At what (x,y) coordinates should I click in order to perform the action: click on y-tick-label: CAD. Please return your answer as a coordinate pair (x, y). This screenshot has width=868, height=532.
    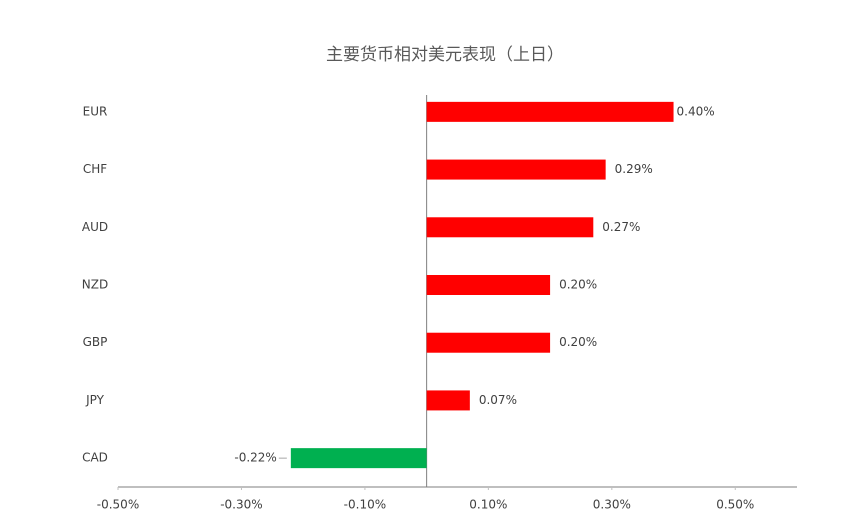
    Looking at the image, I should click on (95, 458).